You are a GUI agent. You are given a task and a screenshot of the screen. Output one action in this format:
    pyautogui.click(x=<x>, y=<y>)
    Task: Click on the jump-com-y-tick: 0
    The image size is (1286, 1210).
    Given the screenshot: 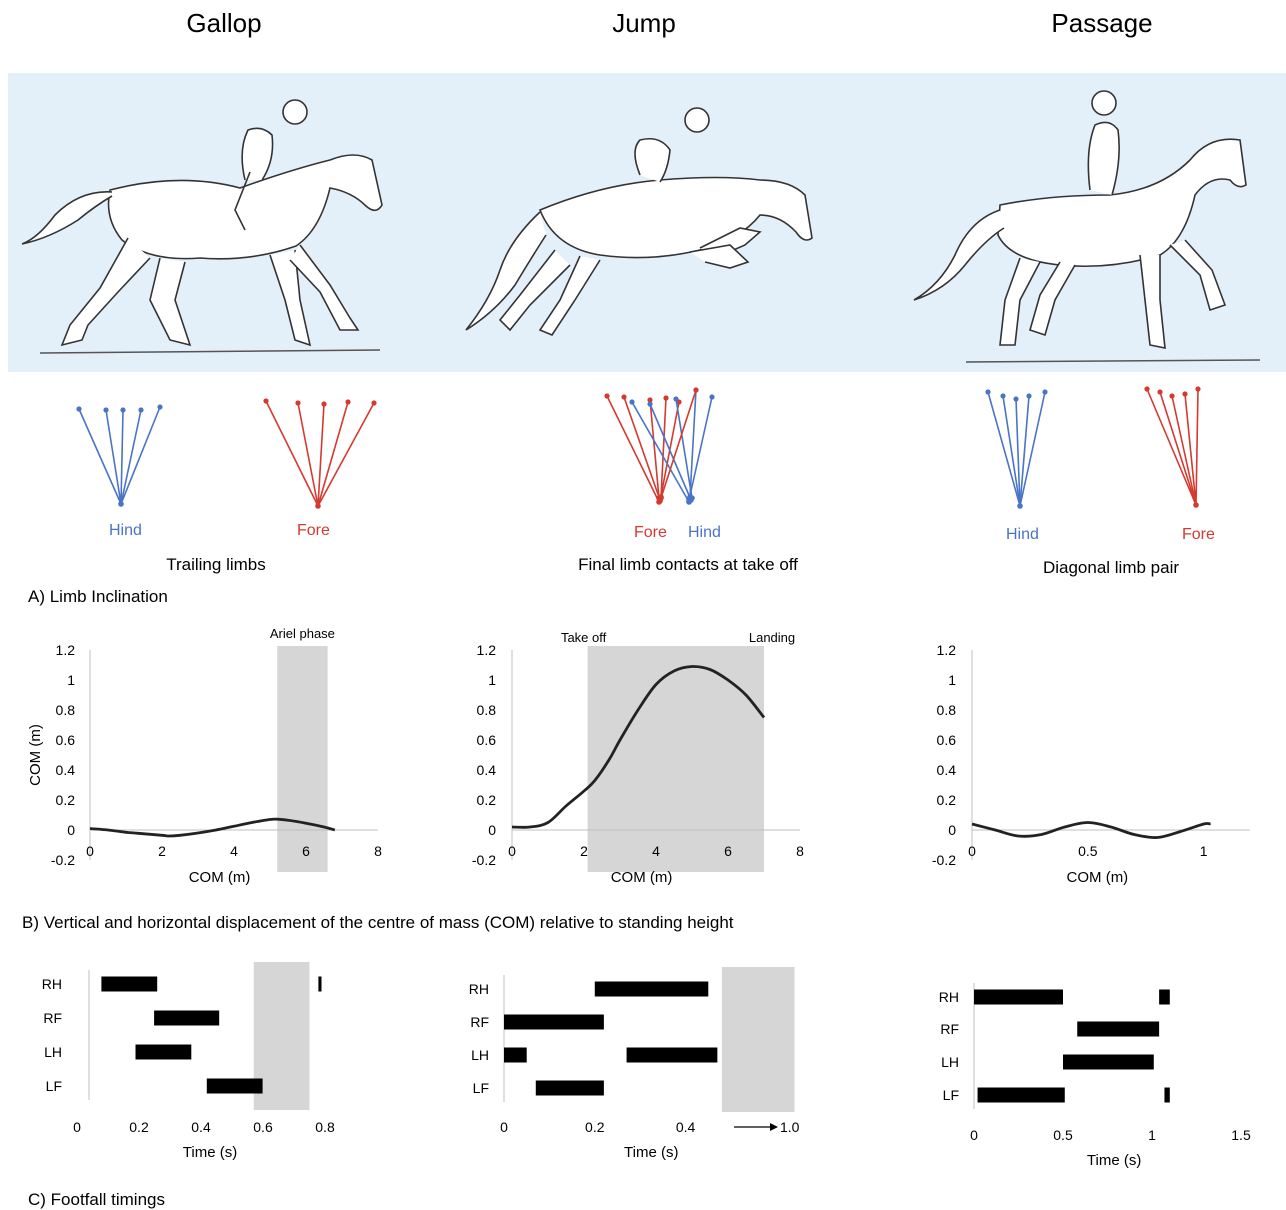 What is the action you would take?
    pyautogui.click(x=492, y=830)
    